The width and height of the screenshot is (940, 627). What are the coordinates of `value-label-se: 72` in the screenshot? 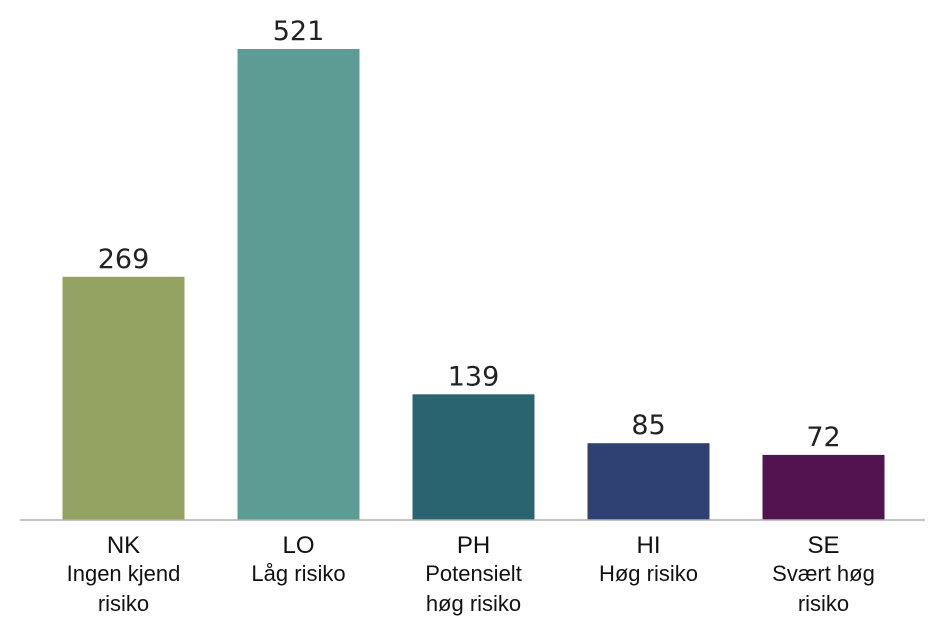 It's located at (823, 437).